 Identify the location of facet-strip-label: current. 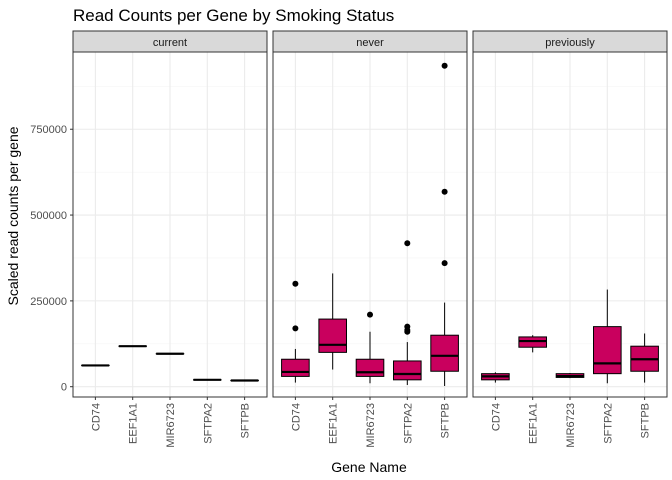
(170, 43).